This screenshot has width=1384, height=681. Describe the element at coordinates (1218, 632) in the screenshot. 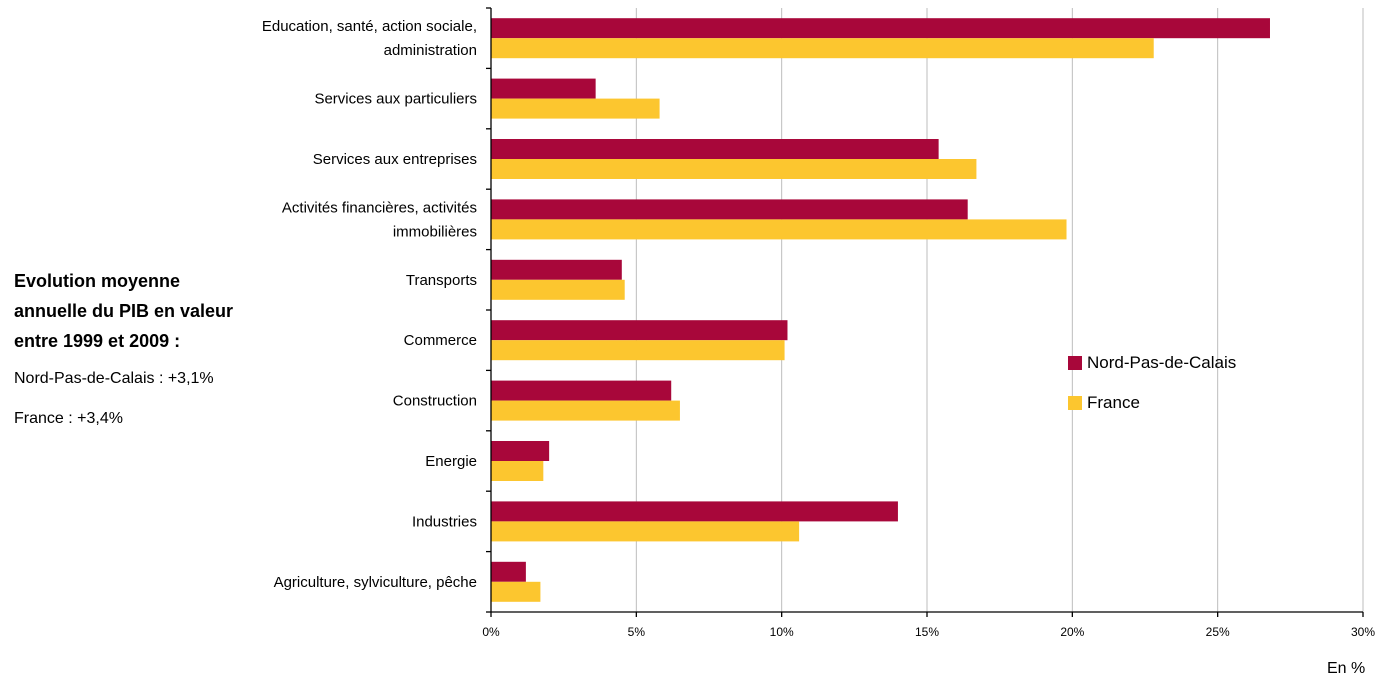

I see `x-tick-label: 25%` at that location.